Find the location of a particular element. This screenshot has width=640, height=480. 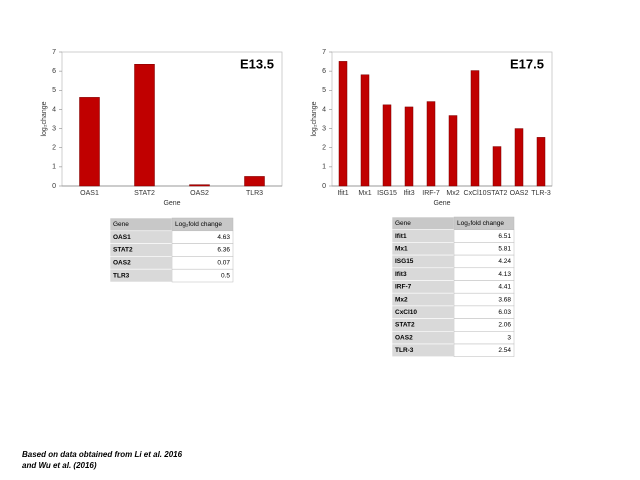

table-text: ISG15 is located at coordinates (404, 261).